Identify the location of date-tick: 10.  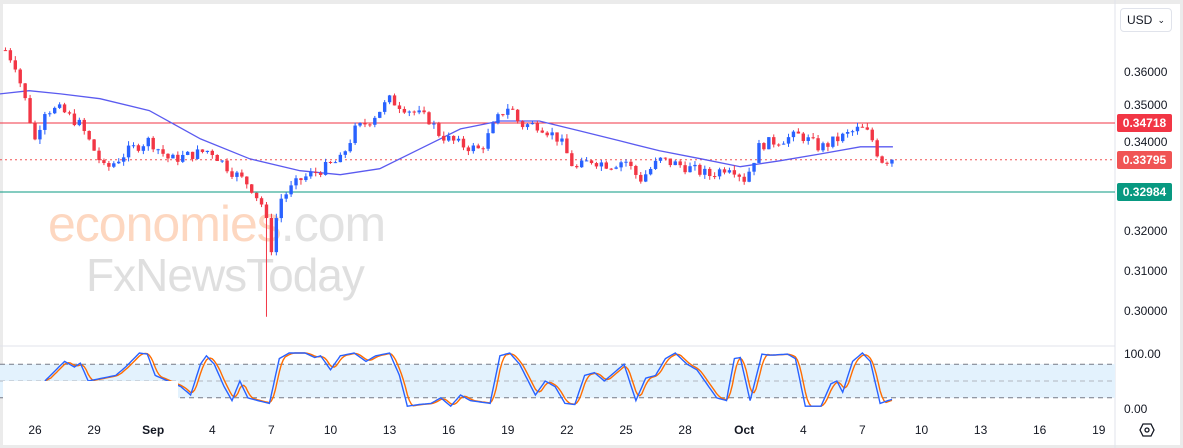
(921, 430).